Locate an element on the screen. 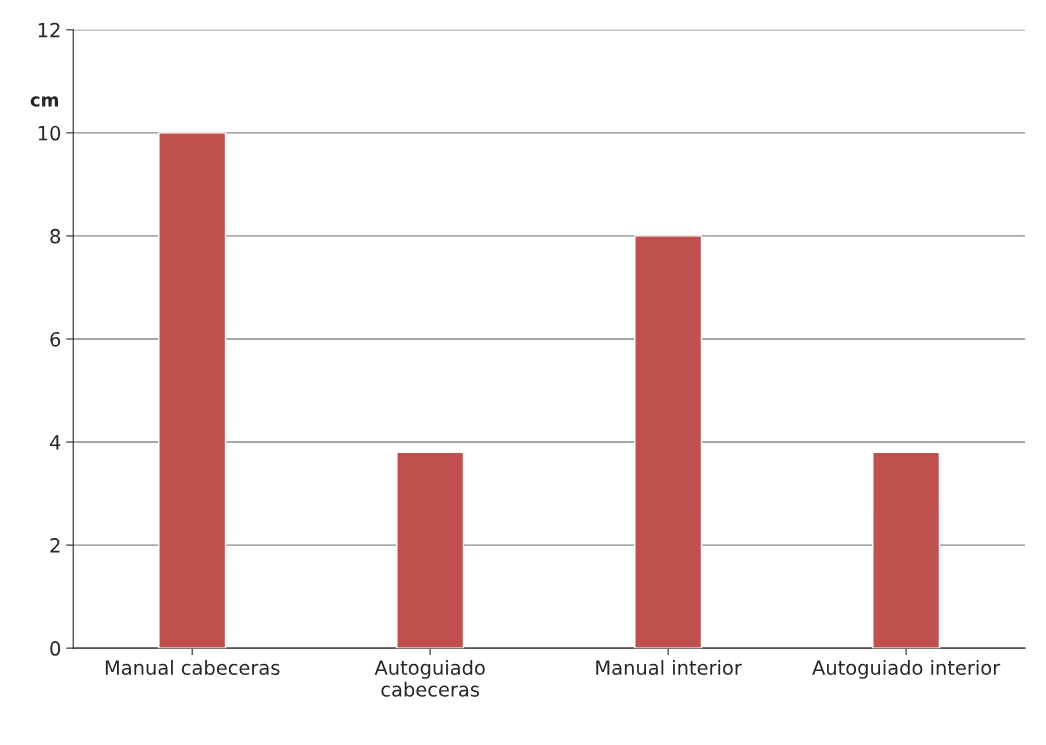 The width and height of the screenshot is (1046, 745). y-tick-label: 12 is located at coordinates (49, 30).